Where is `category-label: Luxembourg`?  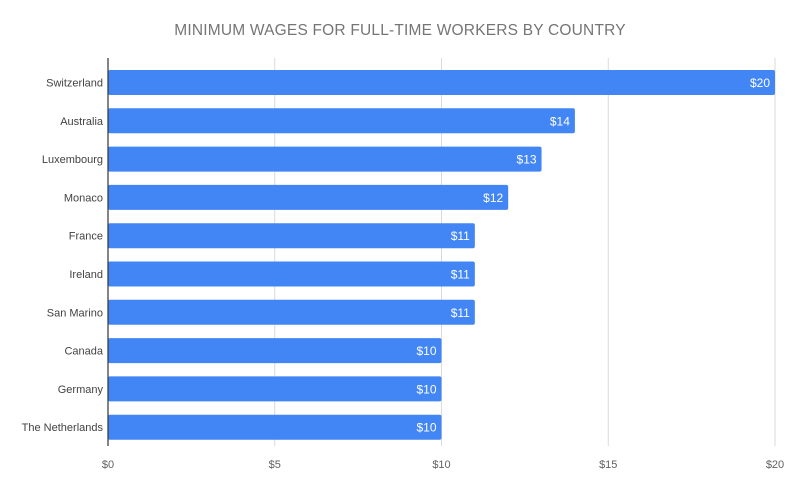 category-label: Luxembourg is located at coordinates (72, 160).